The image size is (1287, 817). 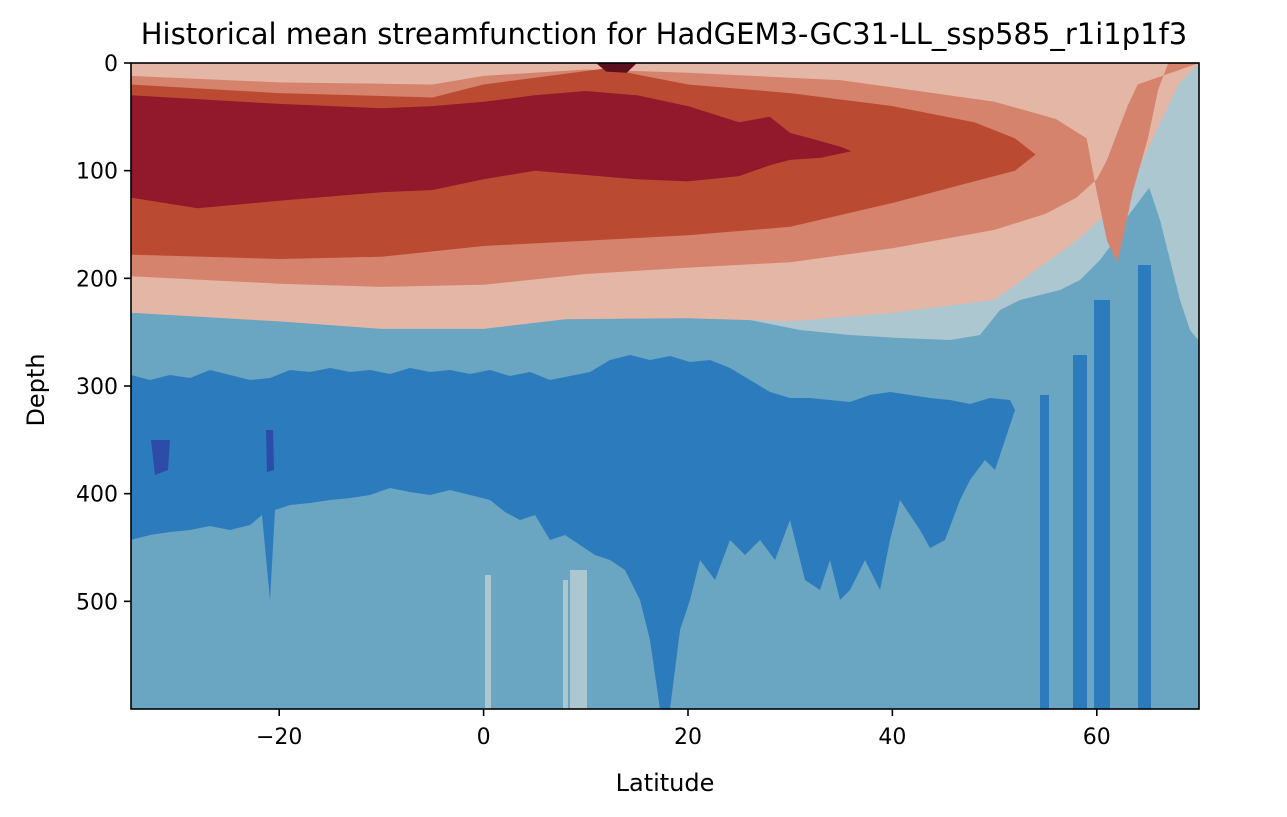 What do you see at coordinates (111, 64) in the screenshot?
I see `y-tick-label: 0` at bounding box center [111, 64].